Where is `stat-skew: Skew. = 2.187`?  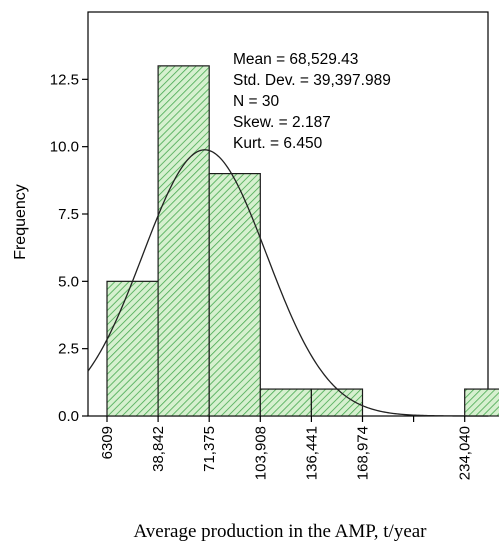 stat-skew: Skew. = 2.187 is located at coordinates (282, 122).